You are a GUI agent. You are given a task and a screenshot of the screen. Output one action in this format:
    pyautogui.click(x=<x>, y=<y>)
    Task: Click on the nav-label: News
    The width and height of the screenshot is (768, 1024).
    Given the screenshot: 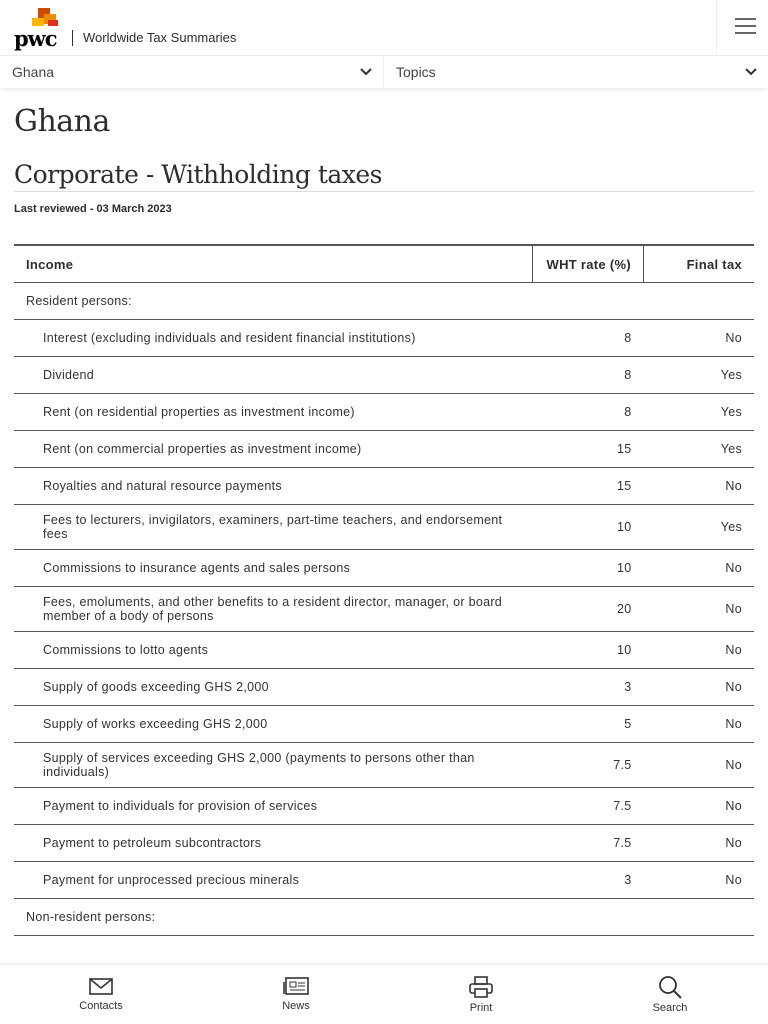 What is the action you would take?
    pyautogui.click(x=296, y=1006)
    